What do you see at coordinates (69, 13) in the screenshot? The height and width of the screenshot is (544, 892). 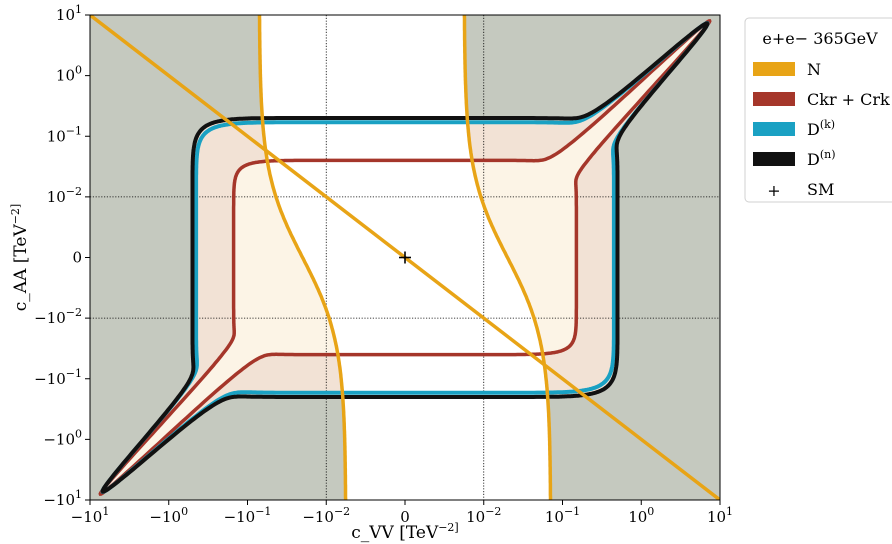 I see `y-tick-label: 10¹` at bounding box center [69, 13].